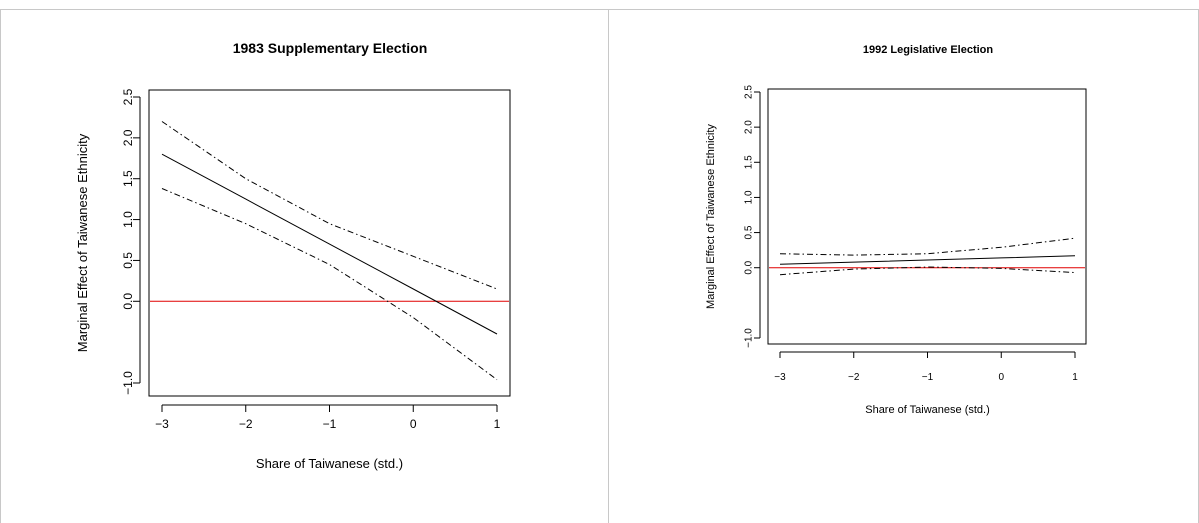 The height and width of the screenshot is (523, 1199). Describe the element at coordinates (599, 9) in the screenshot. I see `frame-top-border` at that location.